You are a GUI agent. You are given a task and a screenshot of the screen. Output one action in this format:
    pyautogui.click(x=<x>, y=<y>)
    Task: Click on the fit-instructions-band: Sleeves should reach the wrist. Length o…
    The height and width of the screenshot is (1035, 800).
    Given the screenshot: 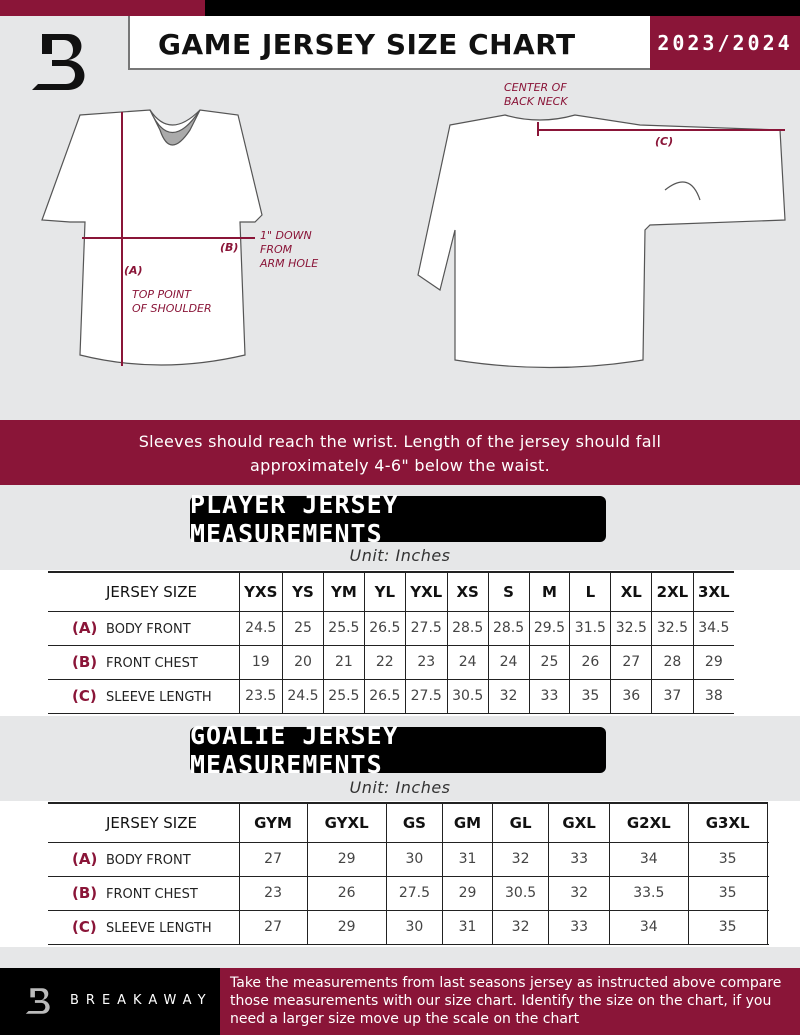 What is the action you would take?
    pyautogui.click(x=400, y=452)
    